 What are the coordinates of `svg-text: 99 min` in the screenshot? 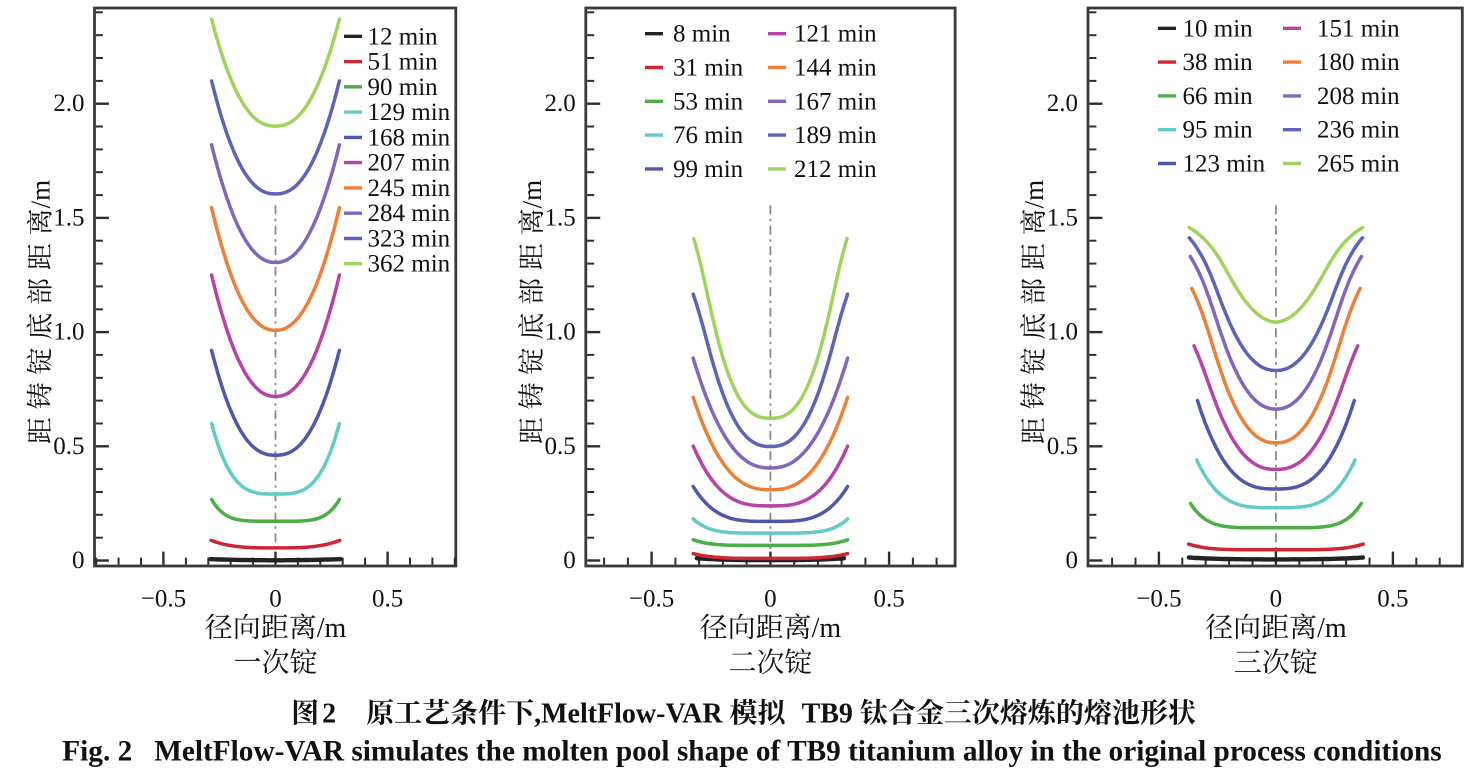 It's located at (708, 169).